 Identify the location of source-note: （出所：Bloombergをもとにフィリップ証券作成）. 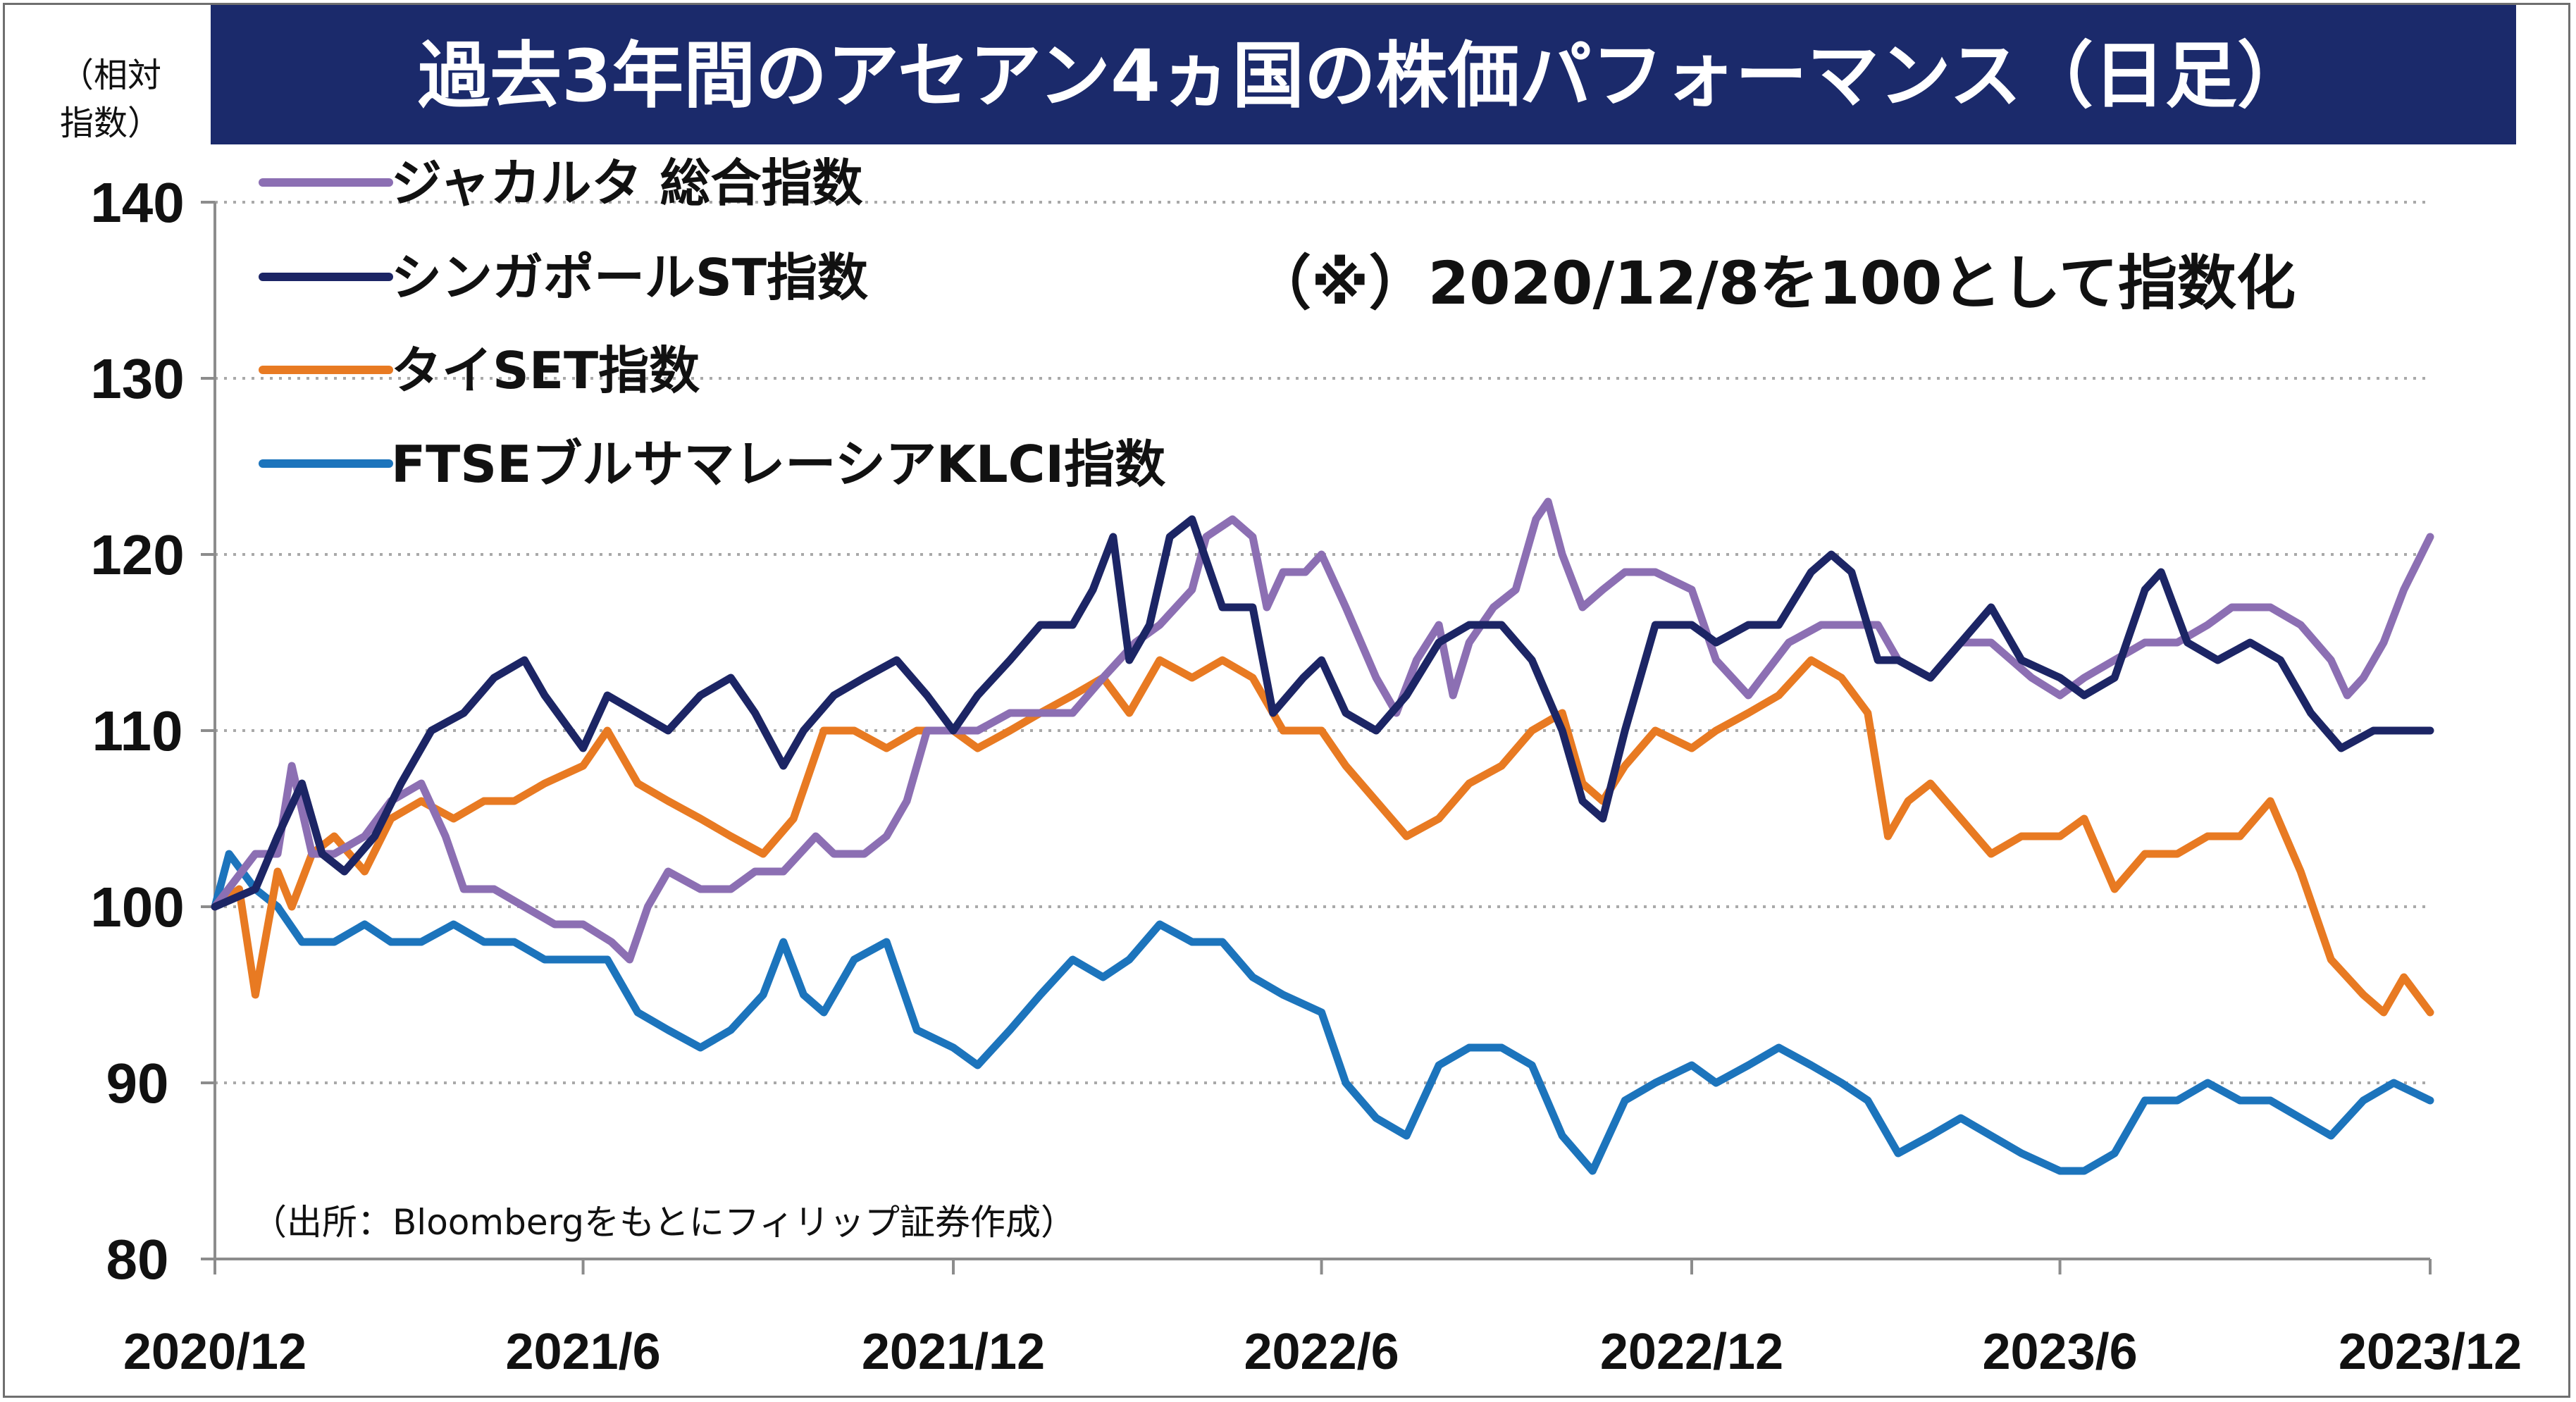
(664, 1222).